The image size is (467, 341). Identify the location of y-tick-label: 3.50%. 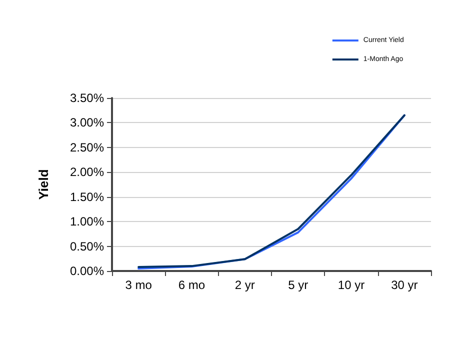
(87, 98).